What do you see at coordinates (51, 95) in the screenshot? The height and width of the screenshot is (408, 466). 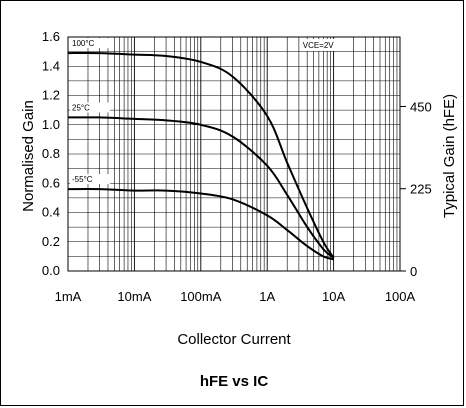 I see `y-tick-label: 1.2` at bounding box center [51, 95].